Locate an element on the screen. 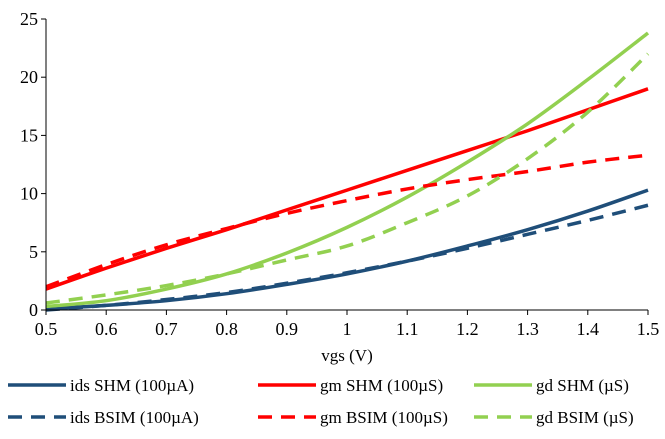 This screenshot has width=665, height=439. legend-entry-3: ids BSIM (100µA) is located at coordinates (103, 417).